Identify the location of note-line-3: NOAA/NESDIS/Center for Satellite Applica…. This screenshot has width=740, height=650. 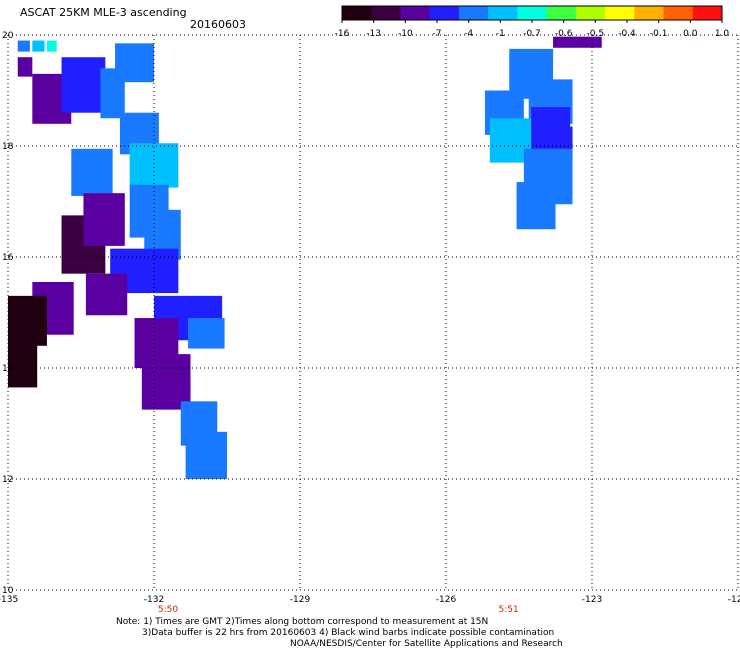
(426, 644).